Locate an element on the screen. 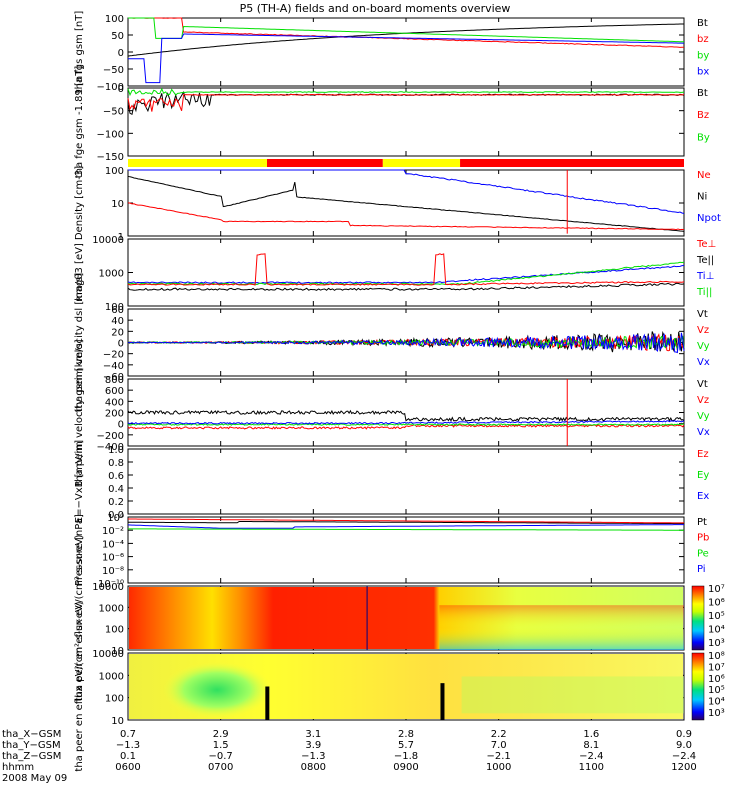 The height and width of the screenshot is (800, 750). y-tick-label: 40 is located at coordinates (117, 321).